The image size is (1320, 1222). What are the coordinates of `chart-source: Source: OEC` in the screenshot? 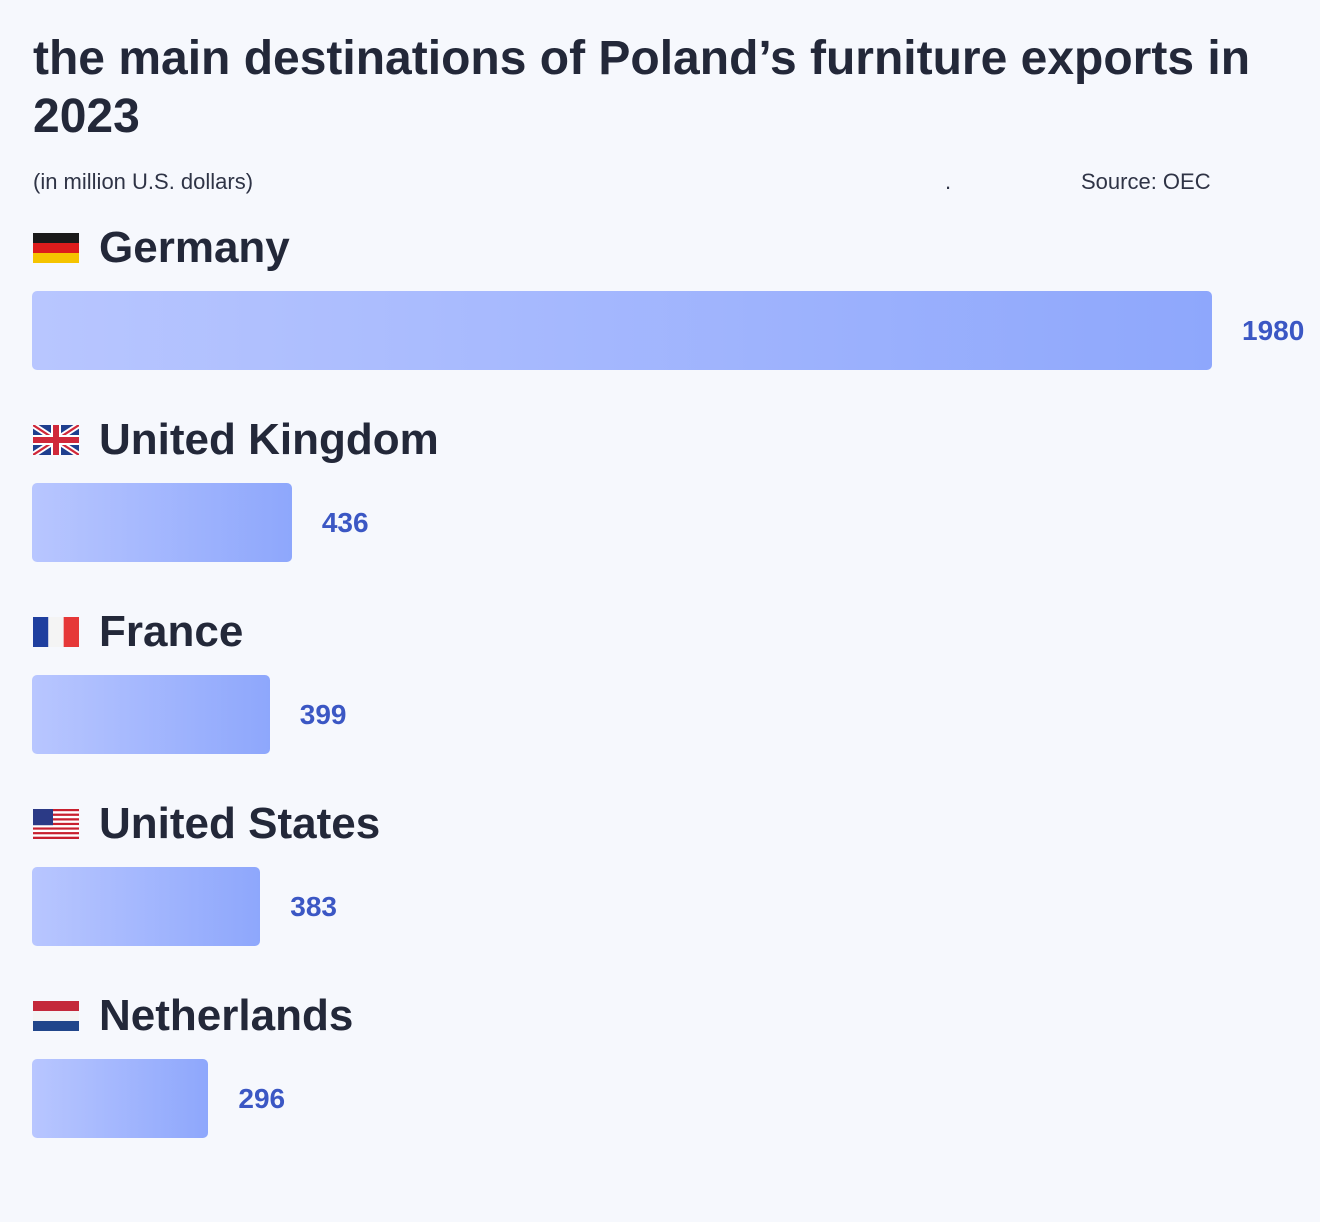 It's located at (1146, 181).